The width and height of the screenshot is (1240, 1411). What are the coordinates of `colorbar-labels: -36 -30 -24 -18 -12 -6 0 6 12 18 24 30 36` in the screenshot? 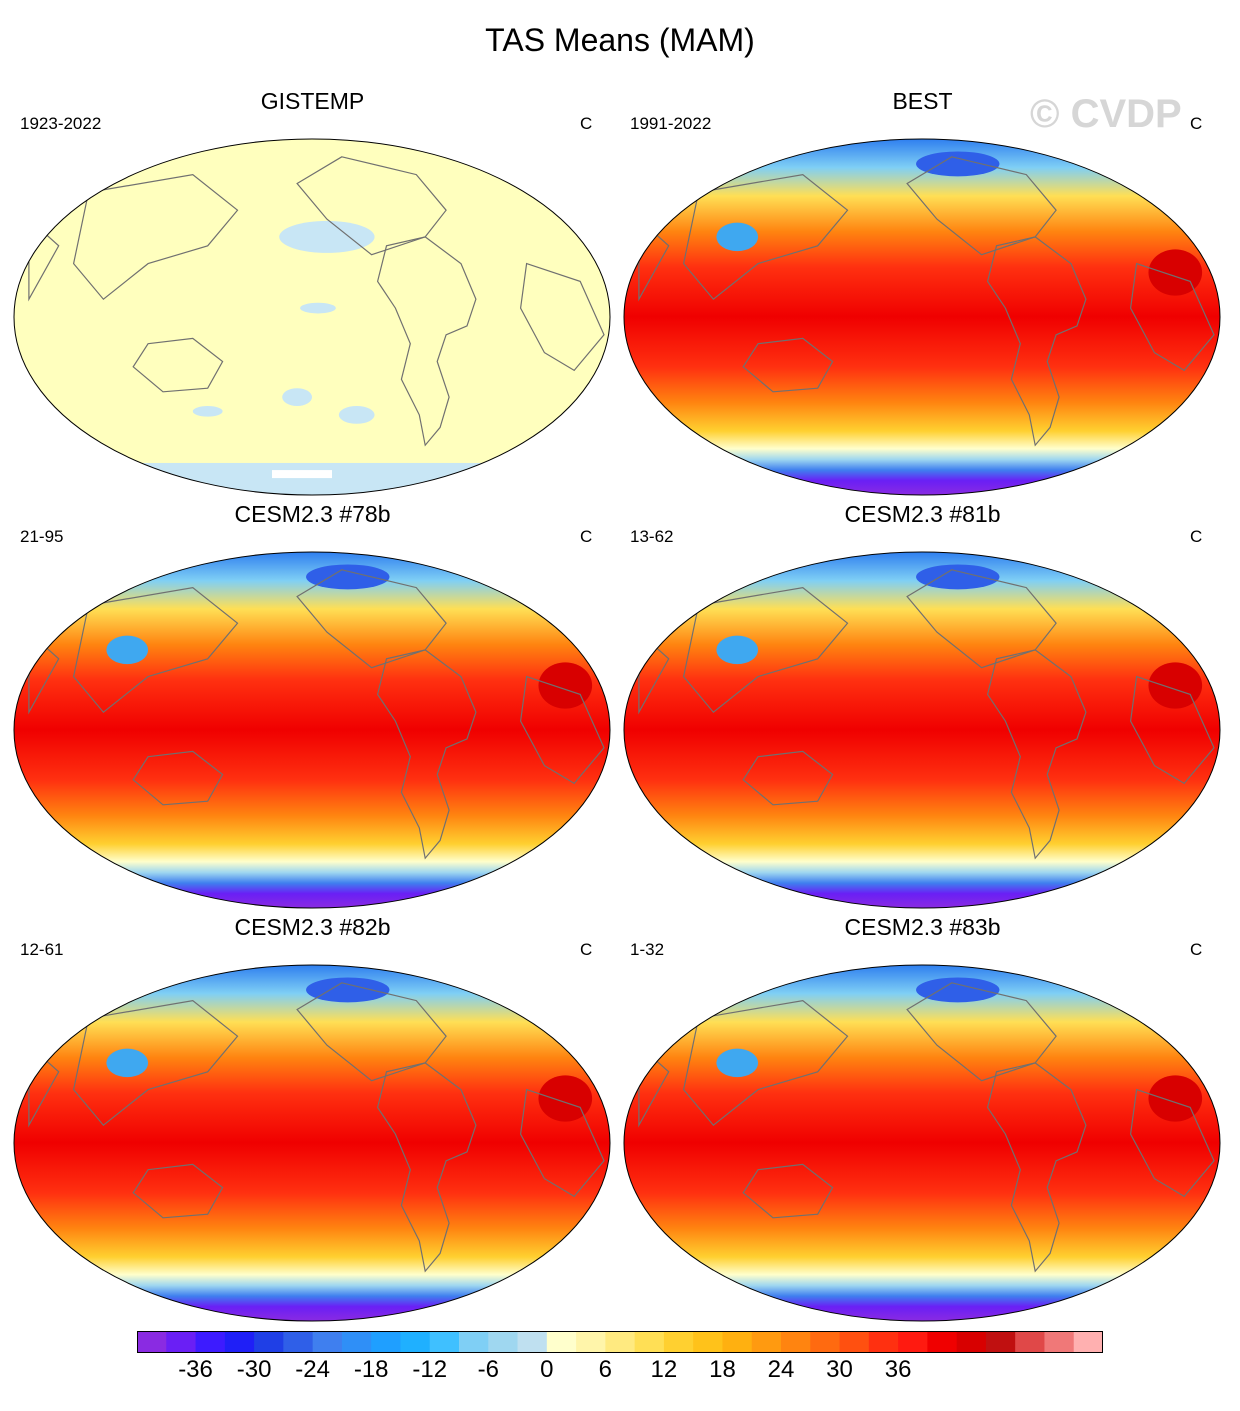 It's located at (620, 1372).